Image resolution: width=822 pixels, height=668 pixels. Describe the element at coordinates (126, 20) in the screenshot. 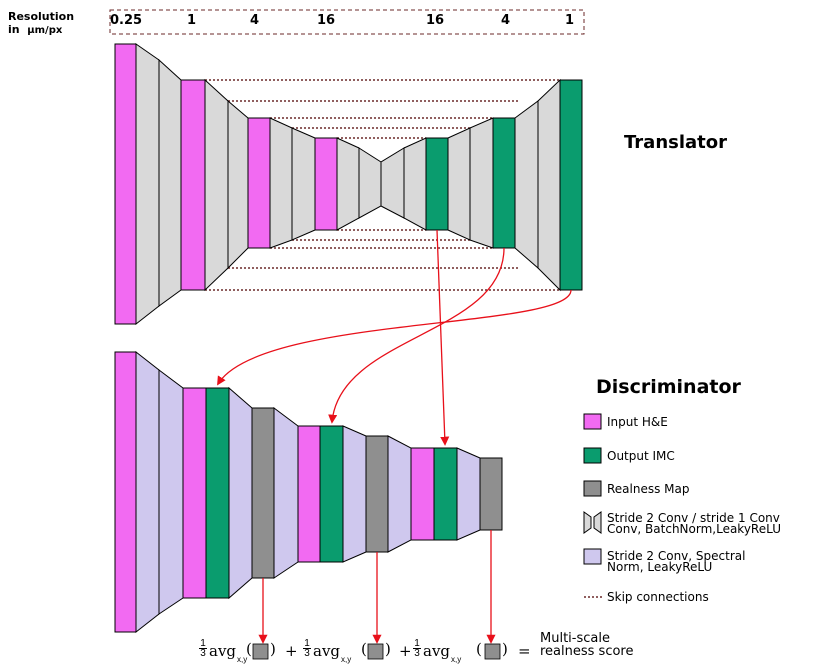

I see `resolution-value: 0.25` at that location.